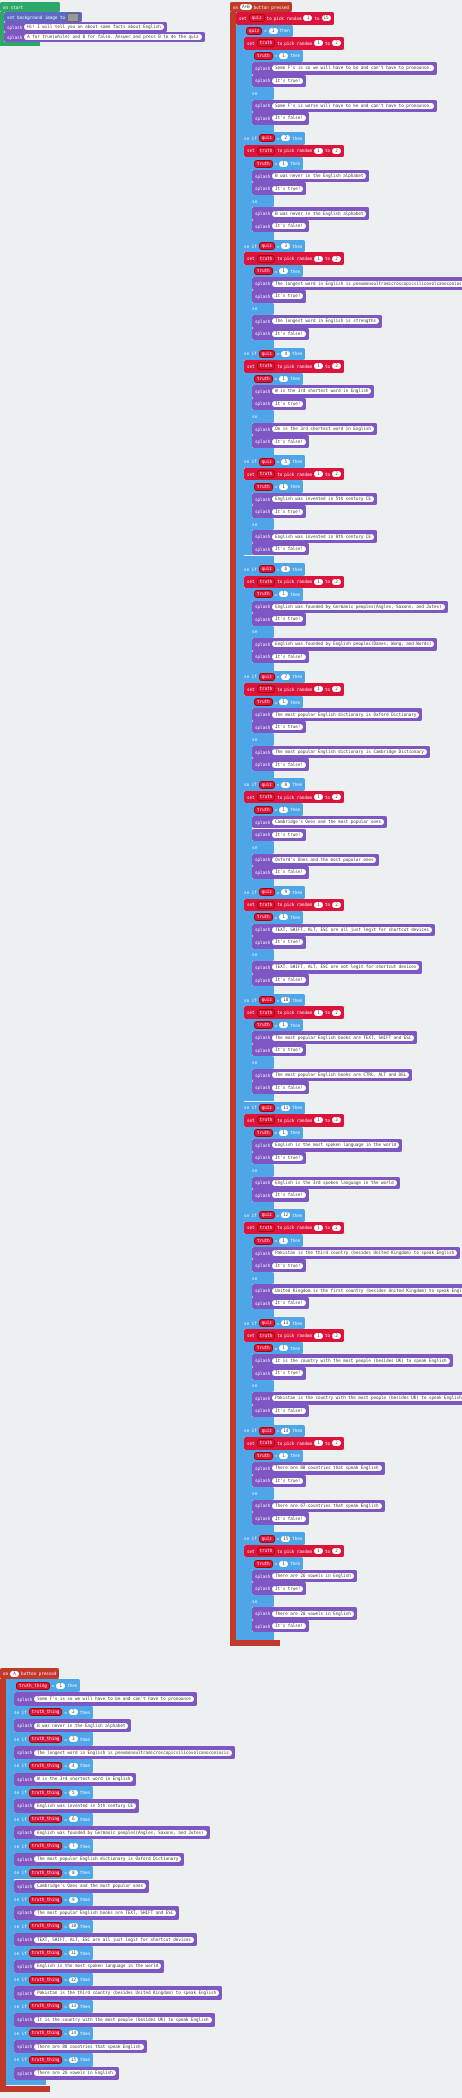 The height and width of the screenshot is (2098, 462). Describe the element at coordinates (313, 1613) in the screenshot. I see `pill: There are 20 vowels in English` at that location.